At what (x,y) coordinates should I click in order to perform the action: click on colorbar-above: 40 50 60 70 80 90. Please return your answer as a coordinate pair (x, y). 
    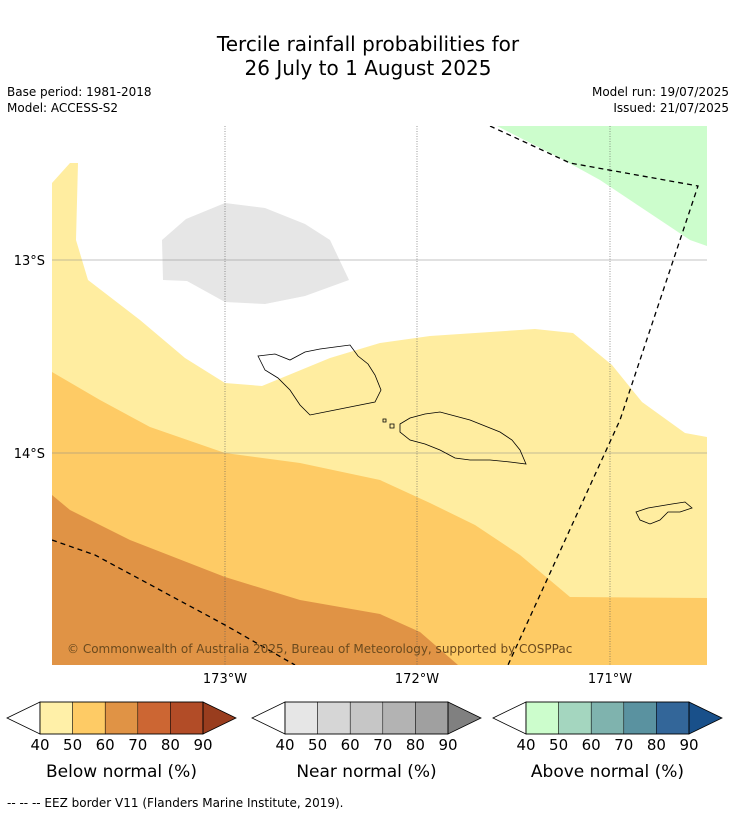
    Looking at the image, I should click on (607, 727).